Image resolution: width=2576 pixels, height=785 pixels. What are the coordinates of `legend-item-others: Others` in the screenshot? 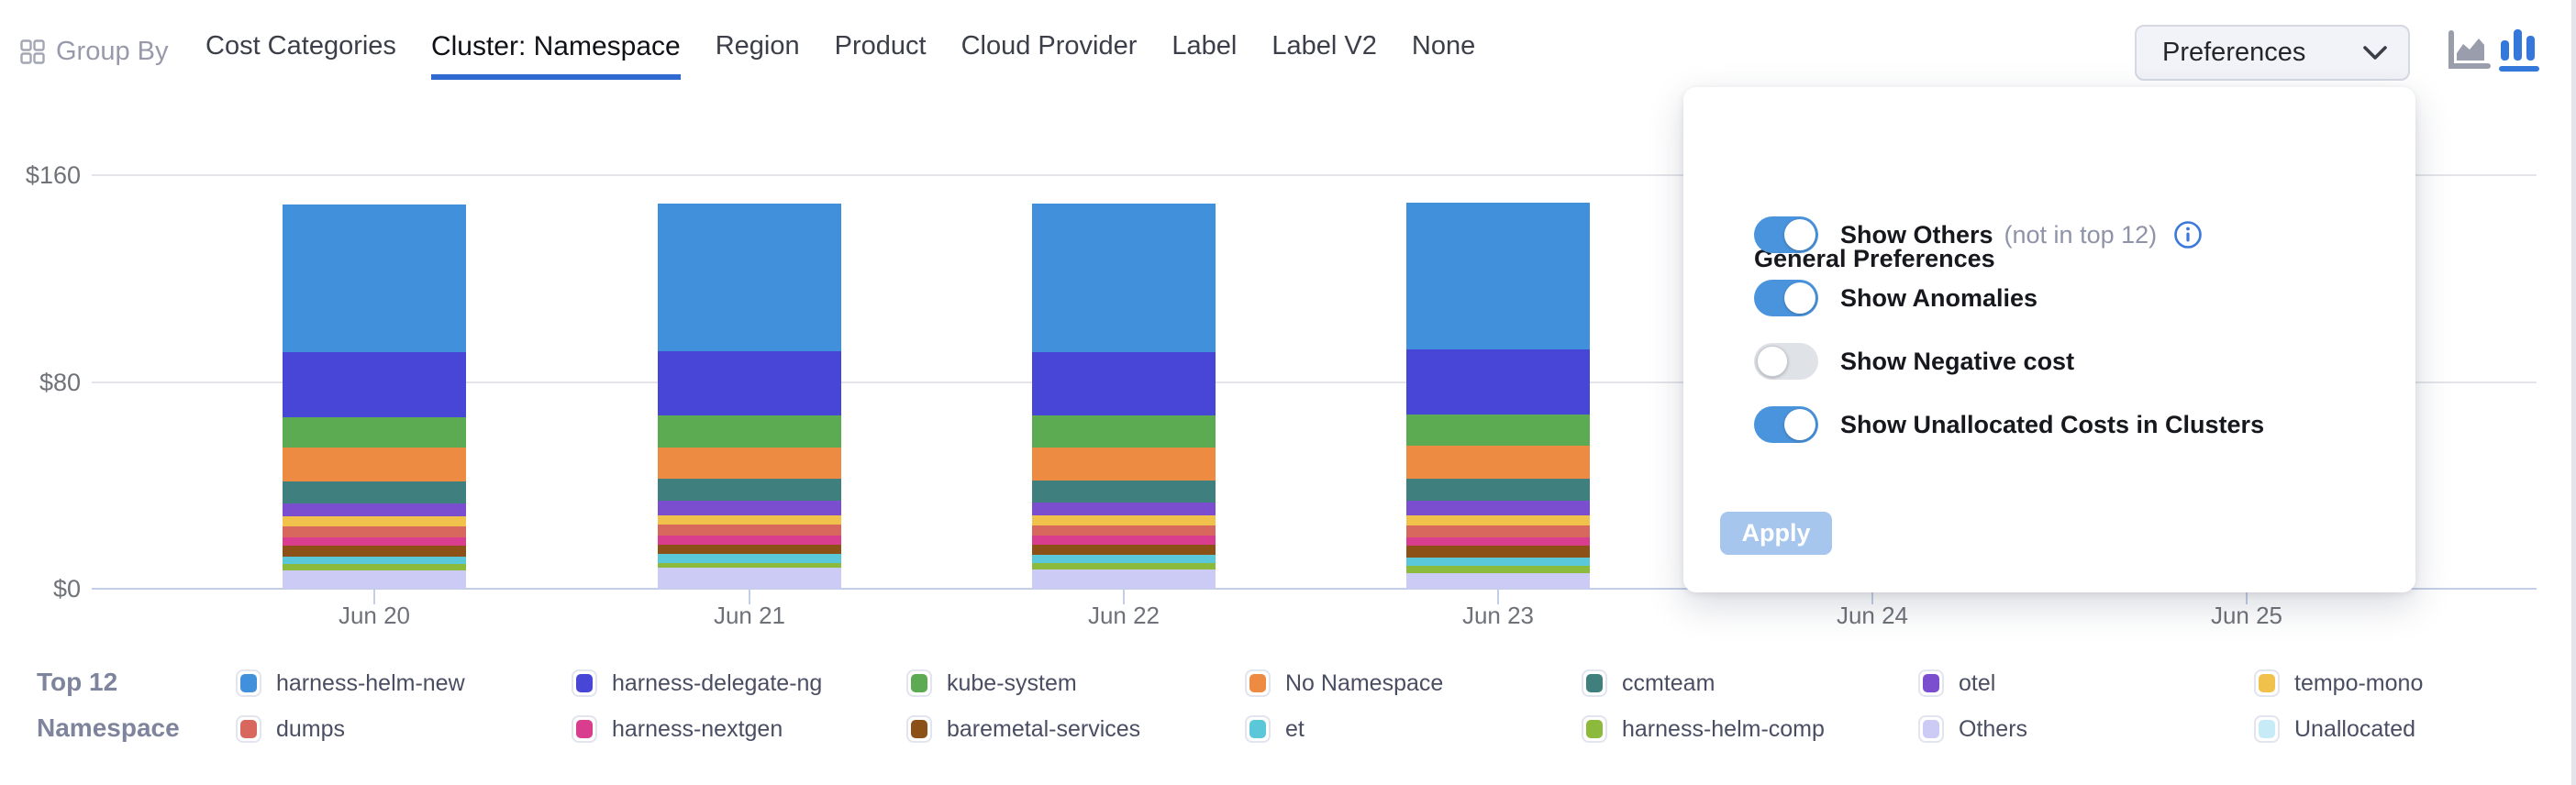 It's located at (1972, 729).